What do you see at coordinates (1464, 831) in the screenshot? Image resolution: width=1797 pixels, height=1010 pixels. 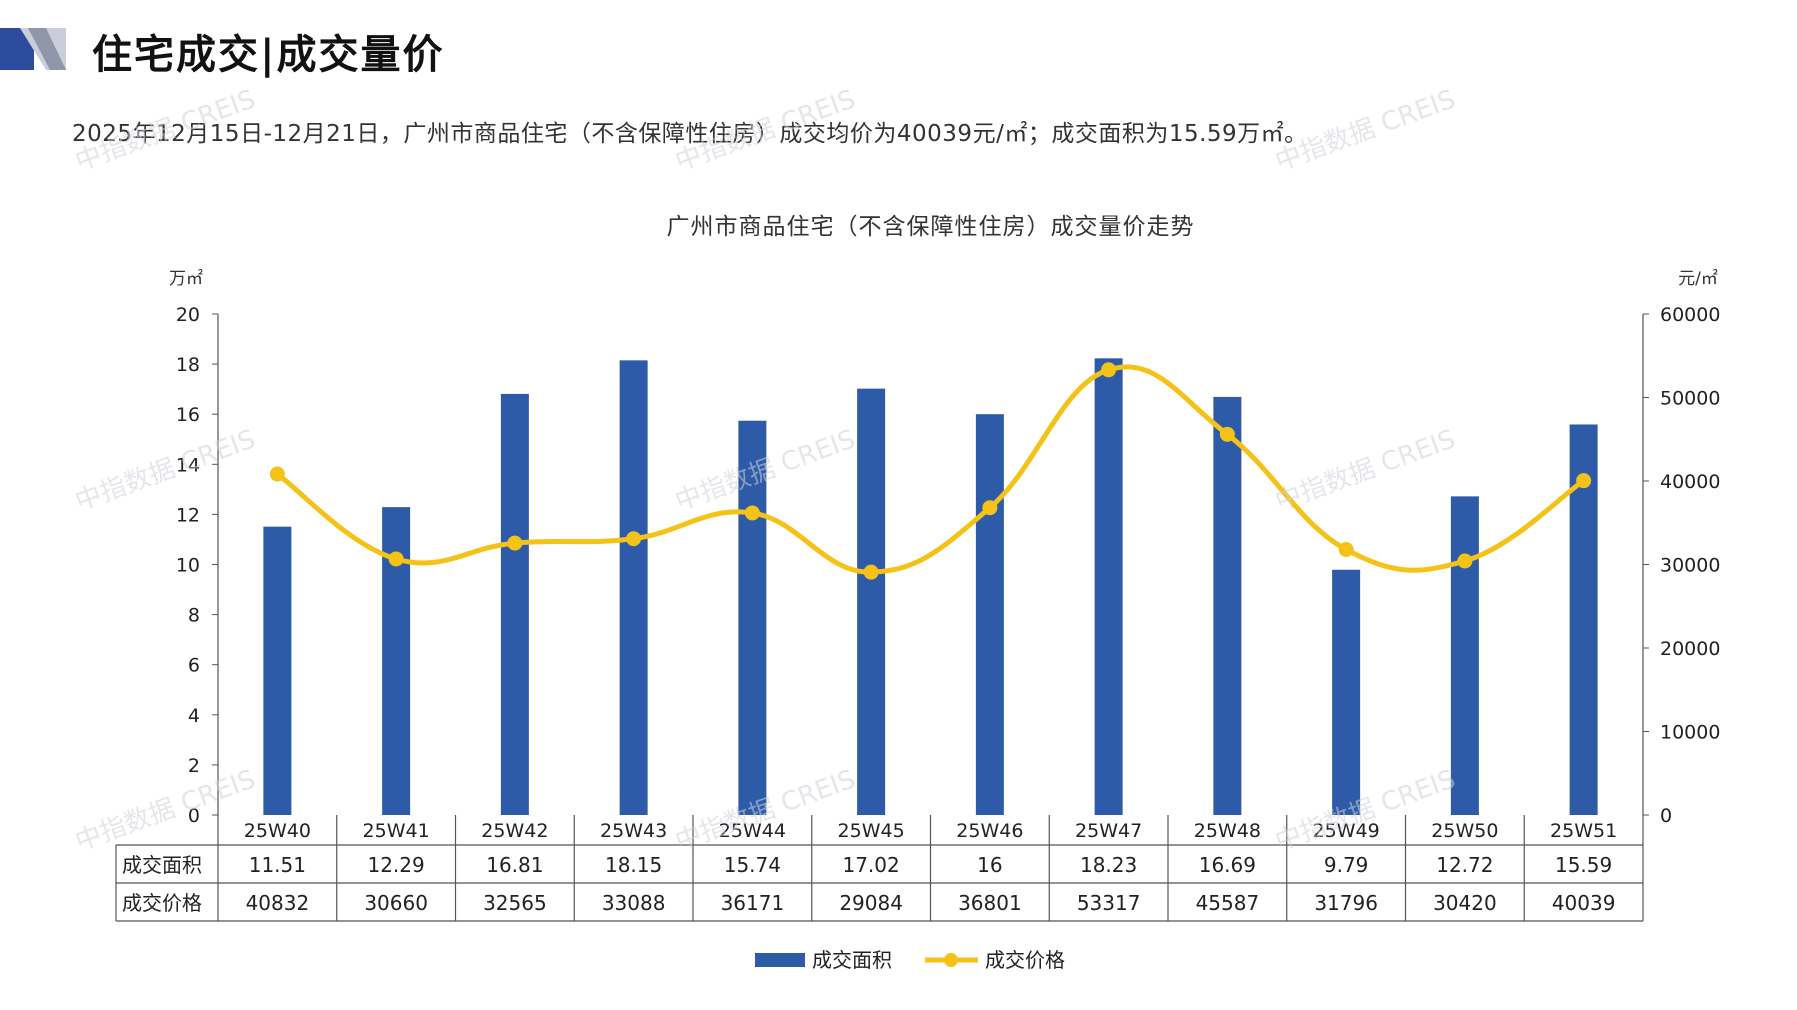 I see `category-label: 25W50` at bounding box center [1464, 831].